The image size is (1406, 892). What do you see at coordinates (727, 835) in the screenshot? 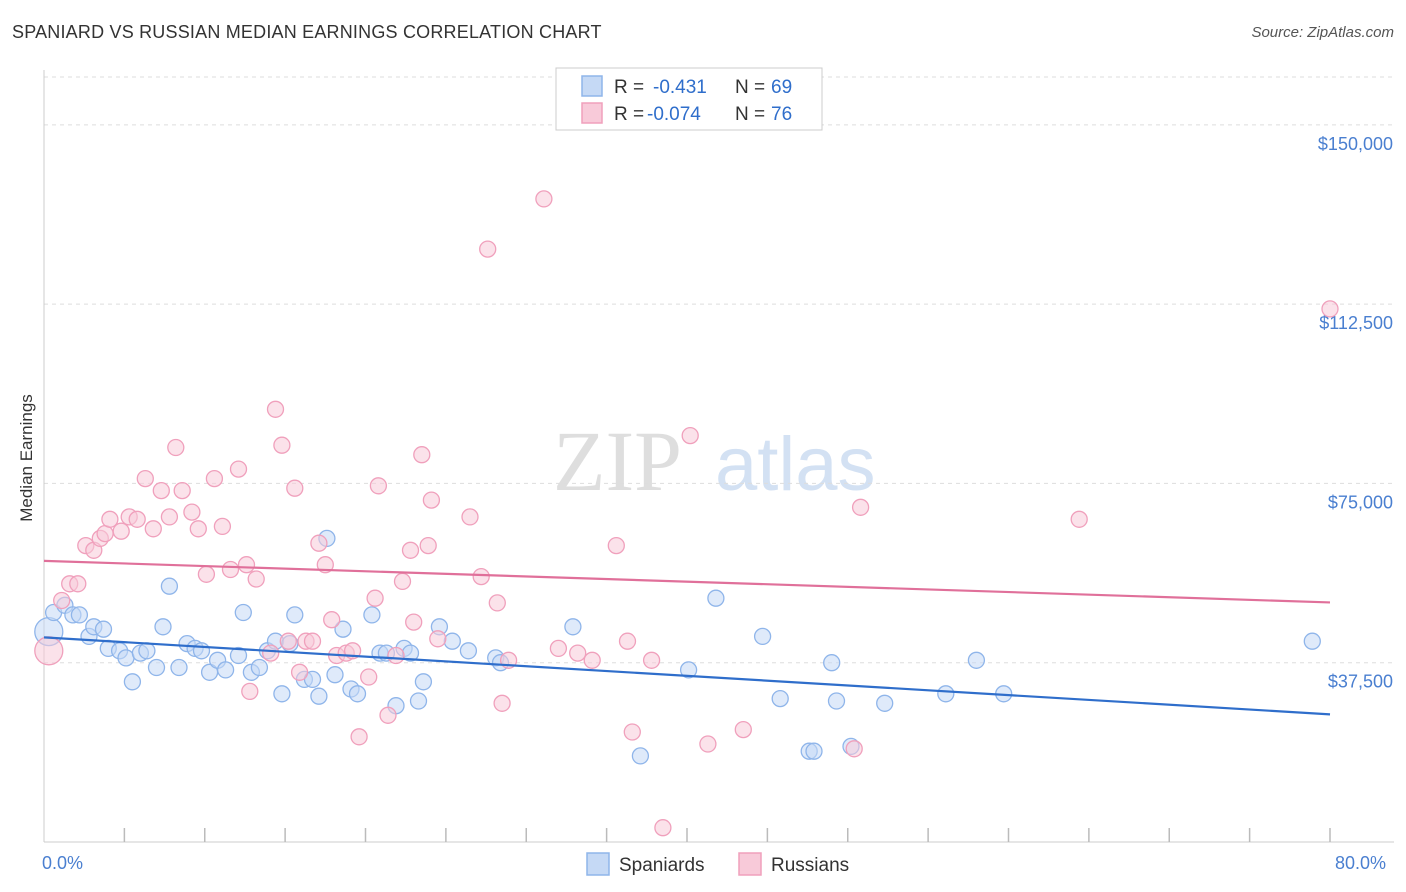
I see `x-ticks` at bounding box center [727, 835].